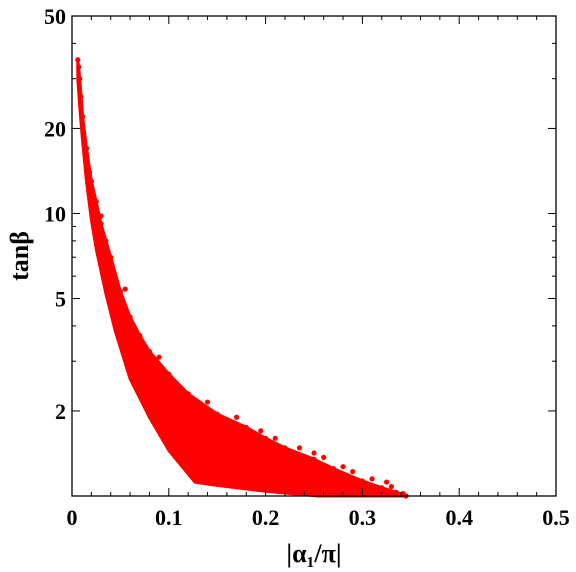  I want to click on y-tick-label: 10, so click(55, 213).